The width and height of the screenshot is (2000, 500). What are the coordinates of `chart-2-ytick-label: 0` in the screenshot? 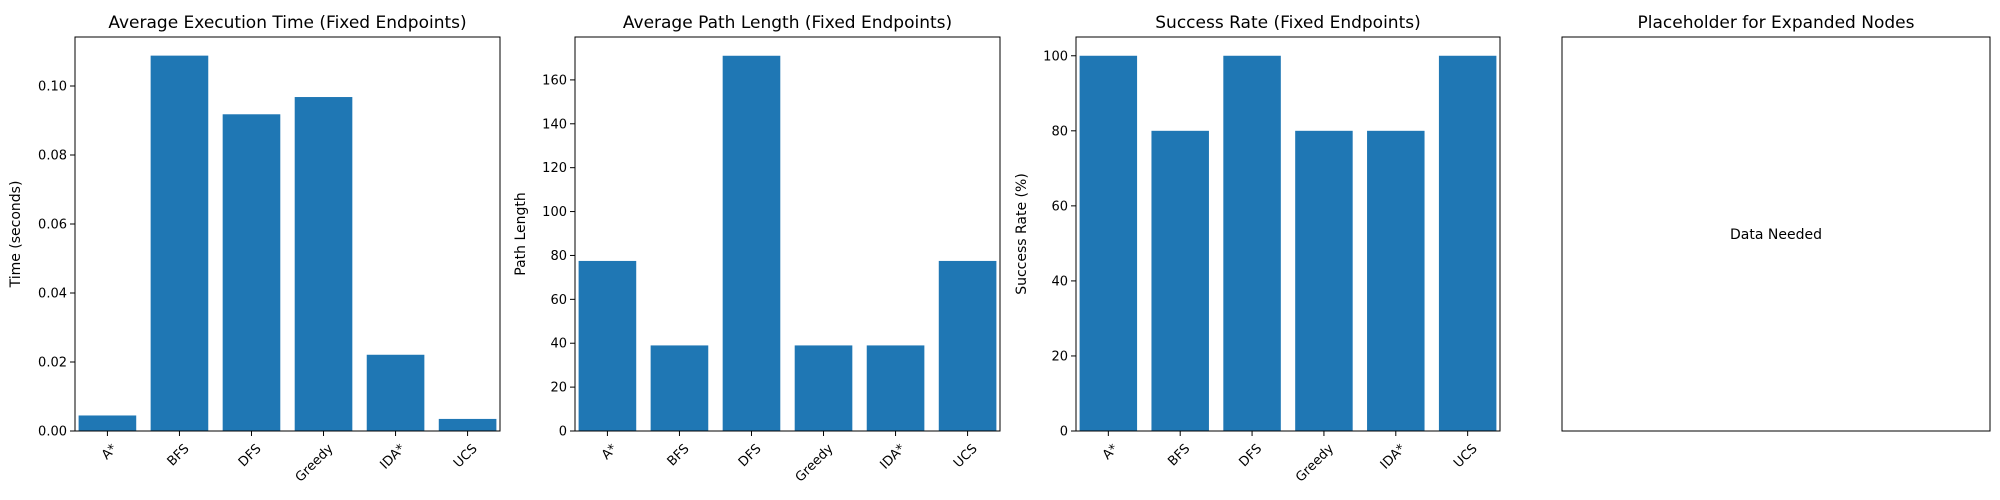 It's located at (1064, 432).